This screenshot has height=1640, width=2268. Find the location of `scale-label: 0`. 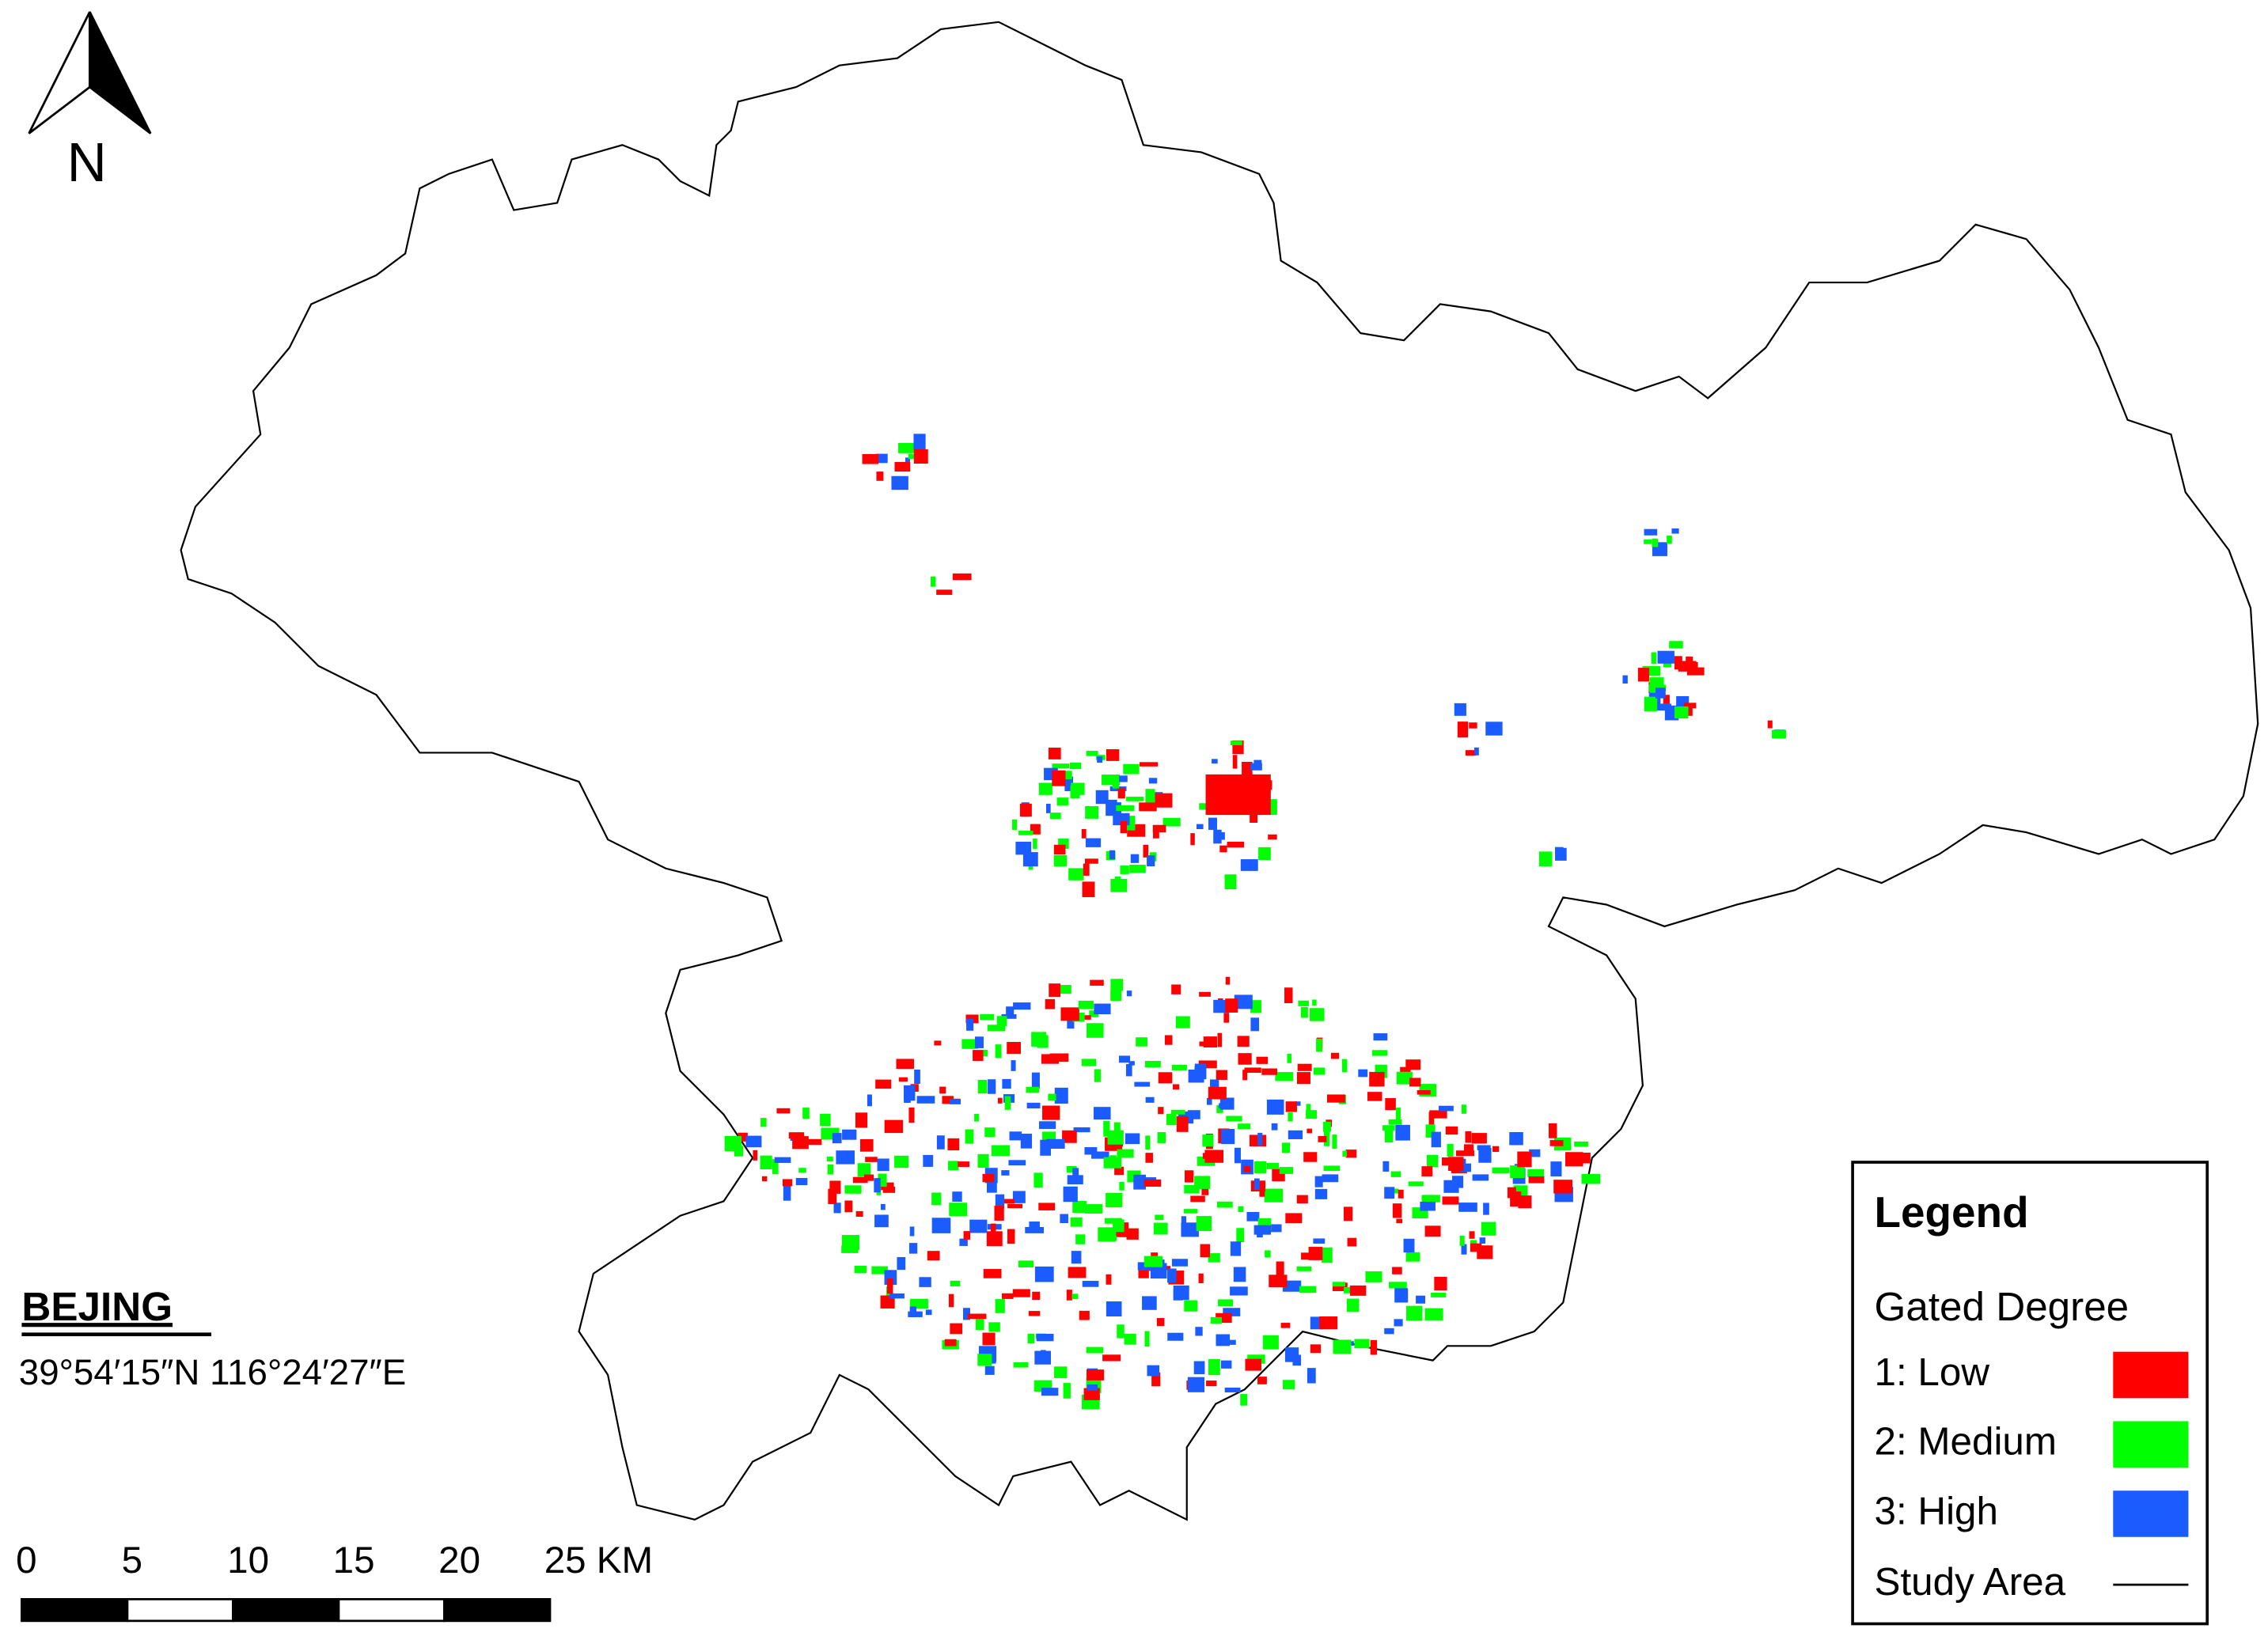

scale-label: 0 is located at coordinates (26, 1560).